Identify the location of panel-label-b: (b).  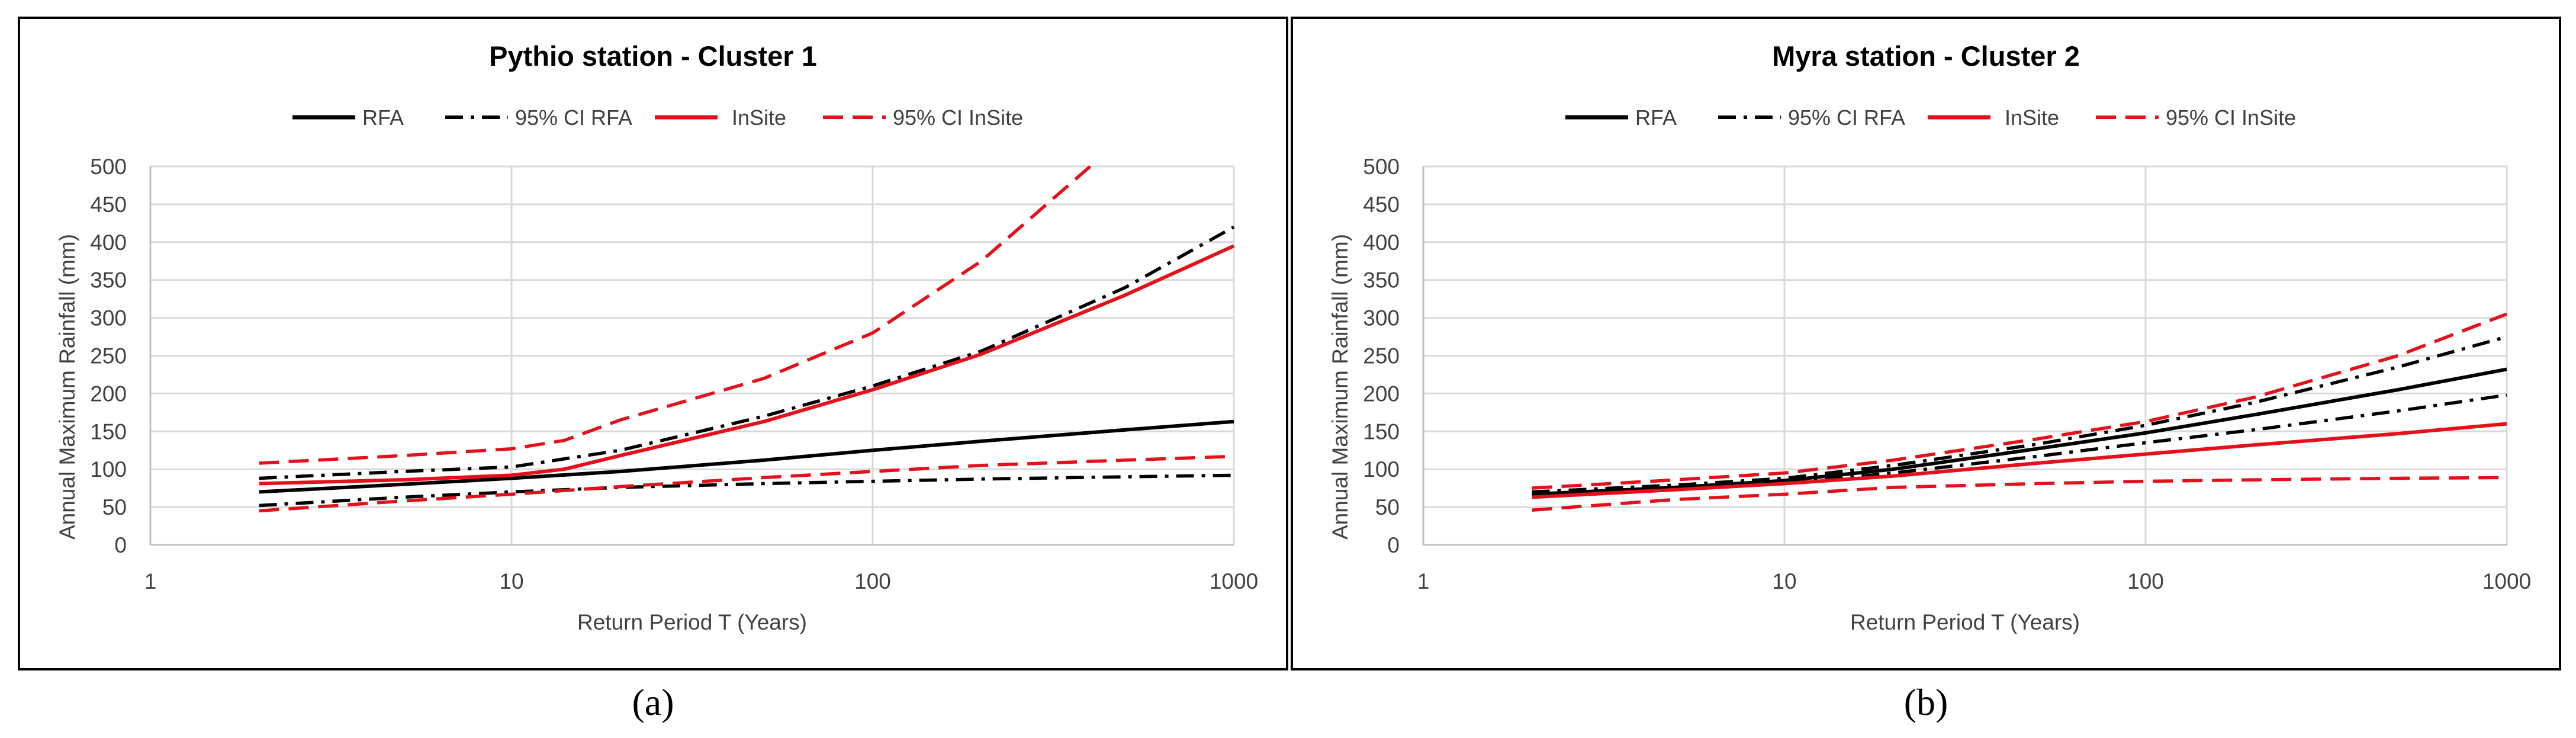
(1926, 702).